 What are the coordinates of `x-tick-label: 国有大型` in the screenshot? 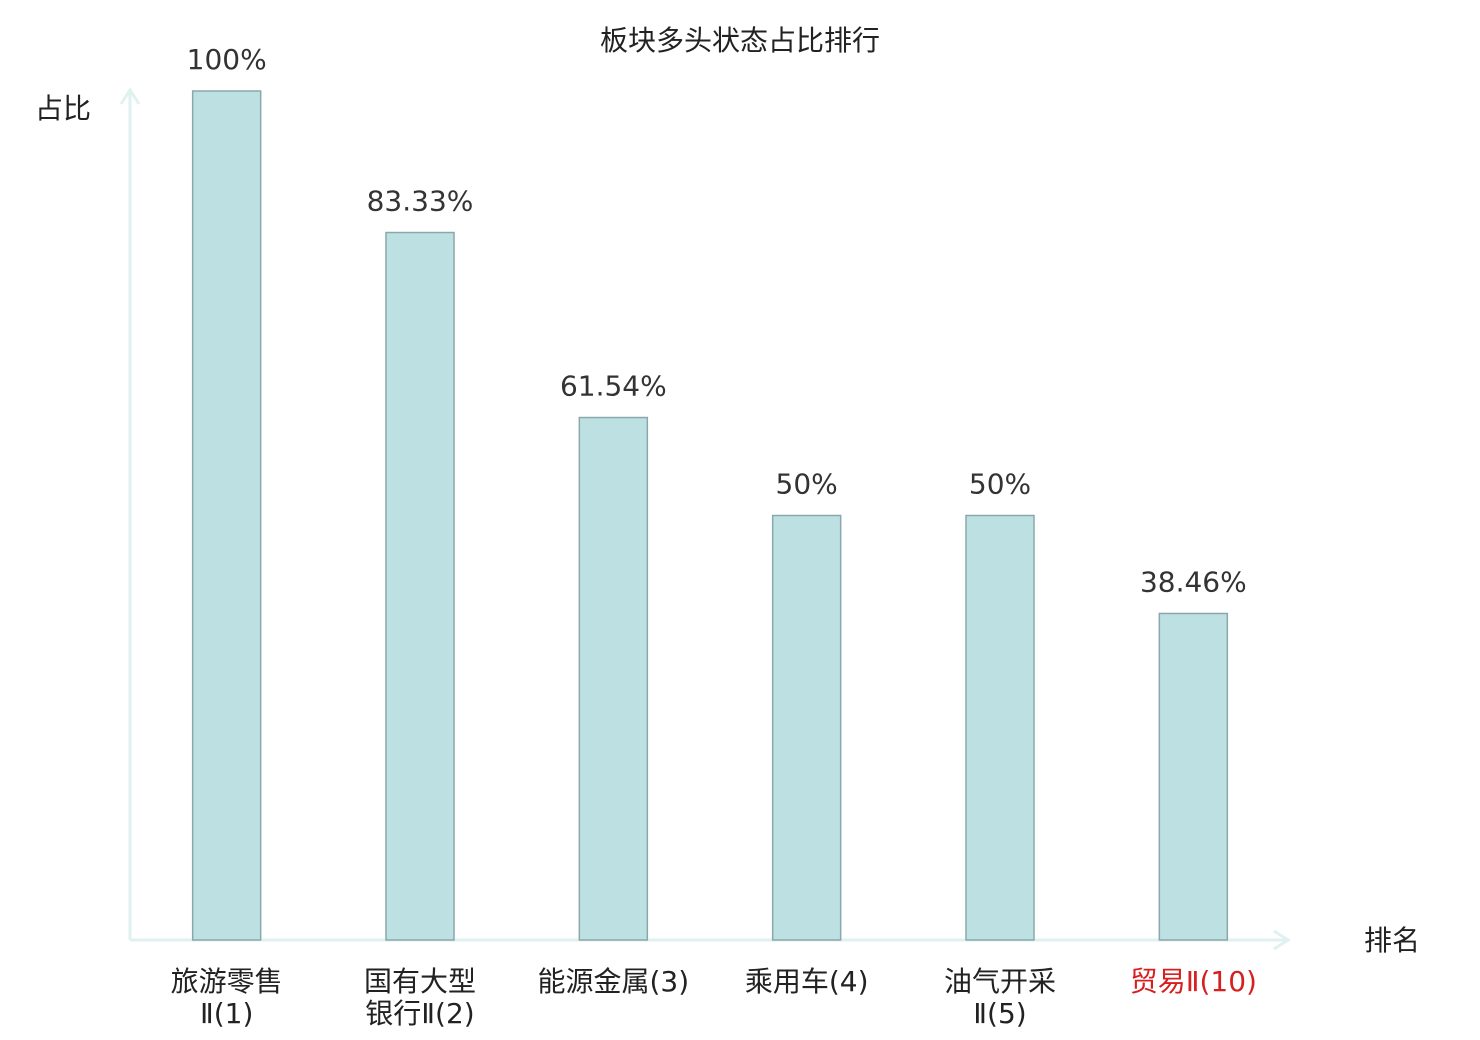 It's located at (420, 981).